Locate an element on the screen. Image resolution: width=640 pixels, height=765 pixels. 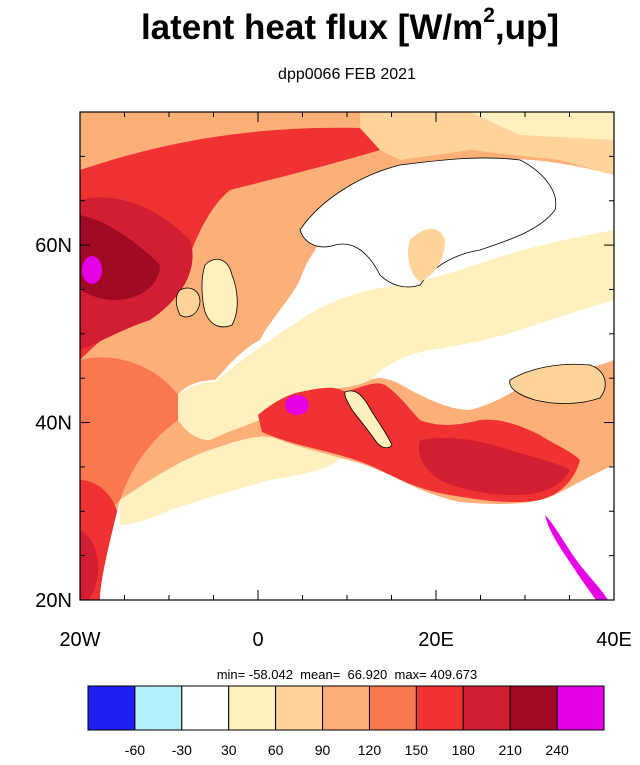
north-atlantic-band is located at coordinates (230, 243).